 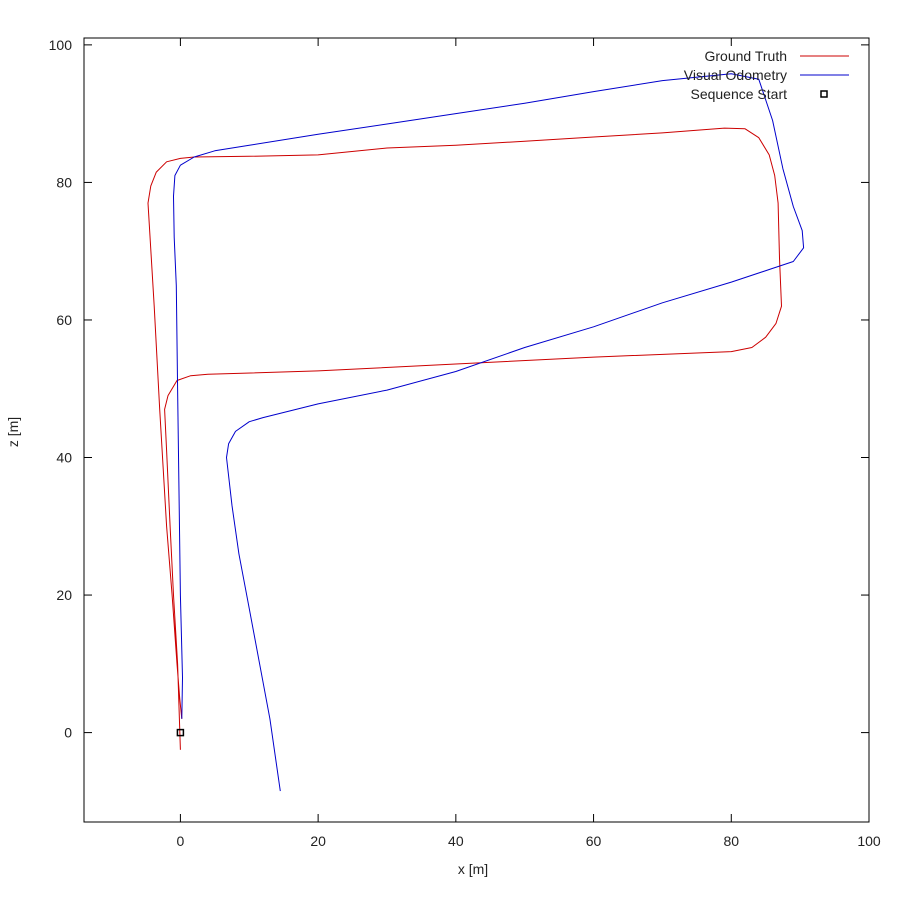 What do you see at coordinates (61, 45) in the screenshot?
I see `y-tick-label: 100` at bounding box center [61, 45].